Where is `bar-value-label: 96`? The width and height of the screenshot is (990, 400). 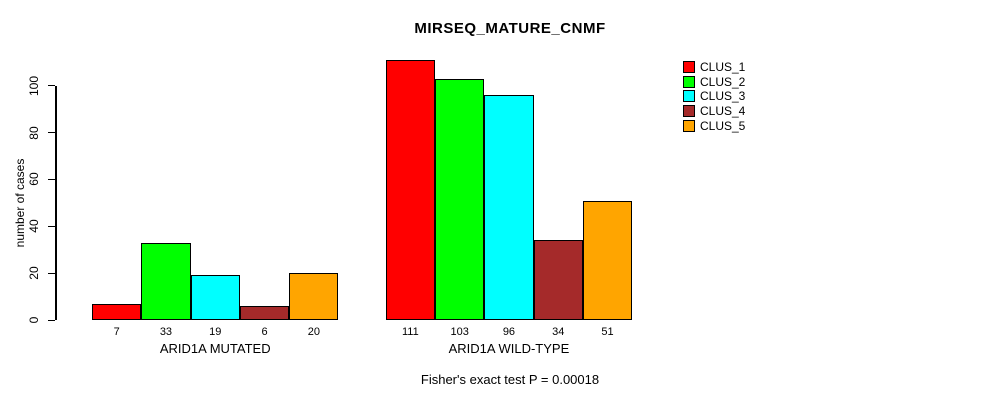
bar-value-label: 96 is located at coordinates (509, 332).